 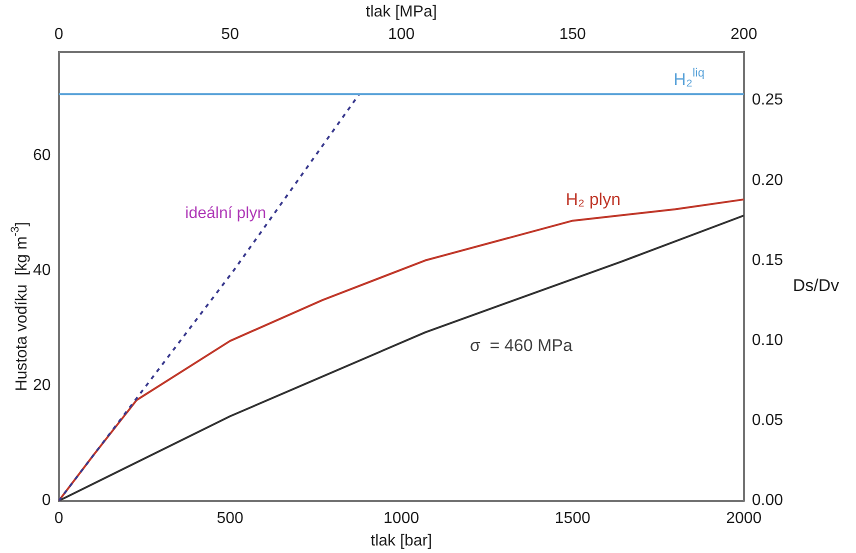 What do you see at coordinates (816, 286) in the screenshot?
I see `y2-axis-title: Ds/Dv` at bounding box center [816, 286].